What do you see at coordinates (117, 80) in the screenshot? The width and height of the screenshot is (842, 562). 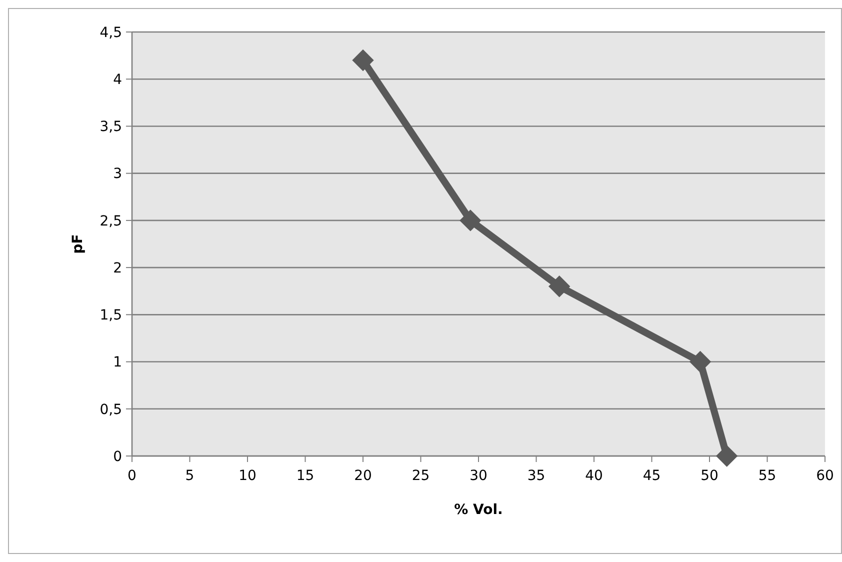 I see `y-tick-label: 4` at bounding box center [117, 80].